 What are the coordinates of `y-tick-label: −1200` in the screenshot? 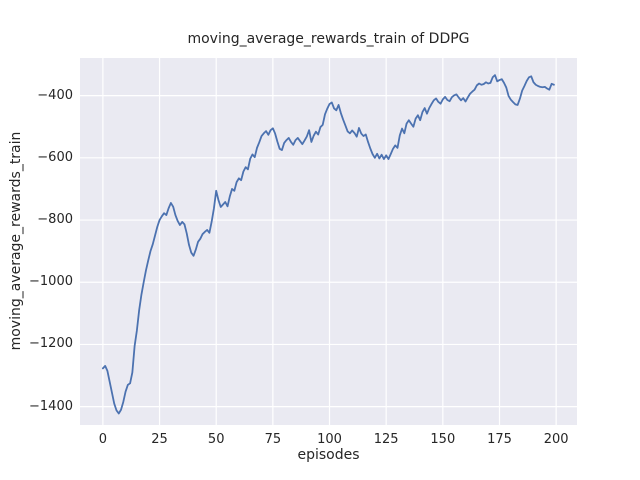 It's located at (51, 344).